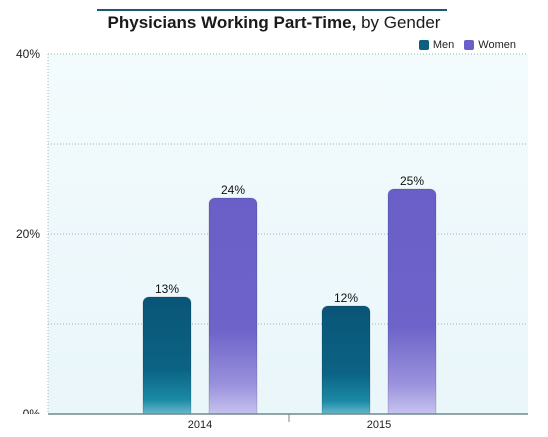 This screenshot has height=437, width=548. Describe the element at coordinates (233, 190) in the screenshot. I see `value-label: 24%` at that location.